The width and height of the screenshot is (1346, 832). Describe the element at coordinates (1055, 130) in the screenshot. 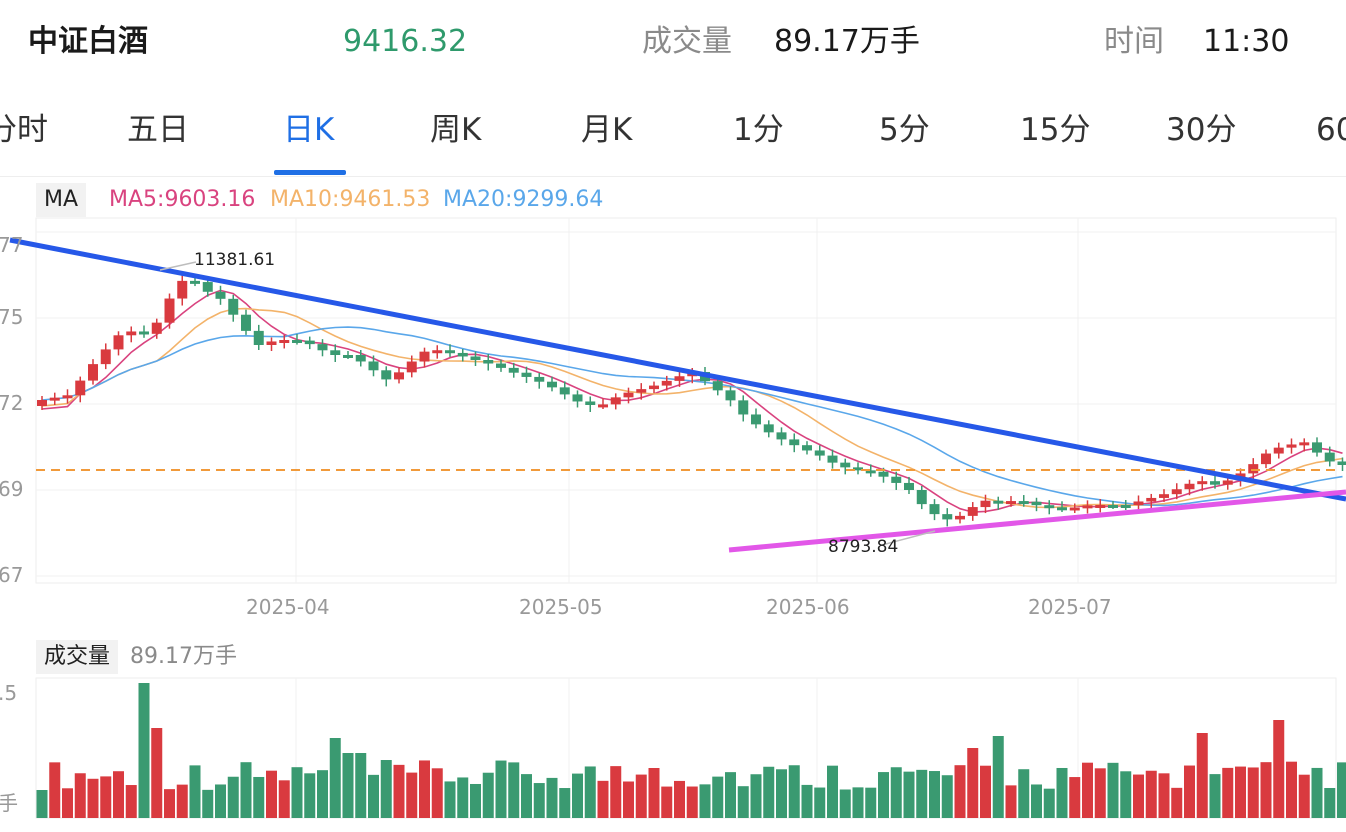

I see `tab-15min: 15分` at that location.